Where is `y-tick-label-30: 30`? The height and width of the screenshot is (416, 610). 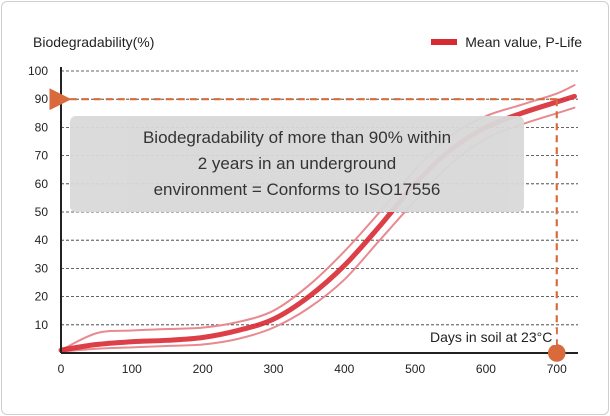 y-tick-label-30: 30 is located at coordinates (42, 268).